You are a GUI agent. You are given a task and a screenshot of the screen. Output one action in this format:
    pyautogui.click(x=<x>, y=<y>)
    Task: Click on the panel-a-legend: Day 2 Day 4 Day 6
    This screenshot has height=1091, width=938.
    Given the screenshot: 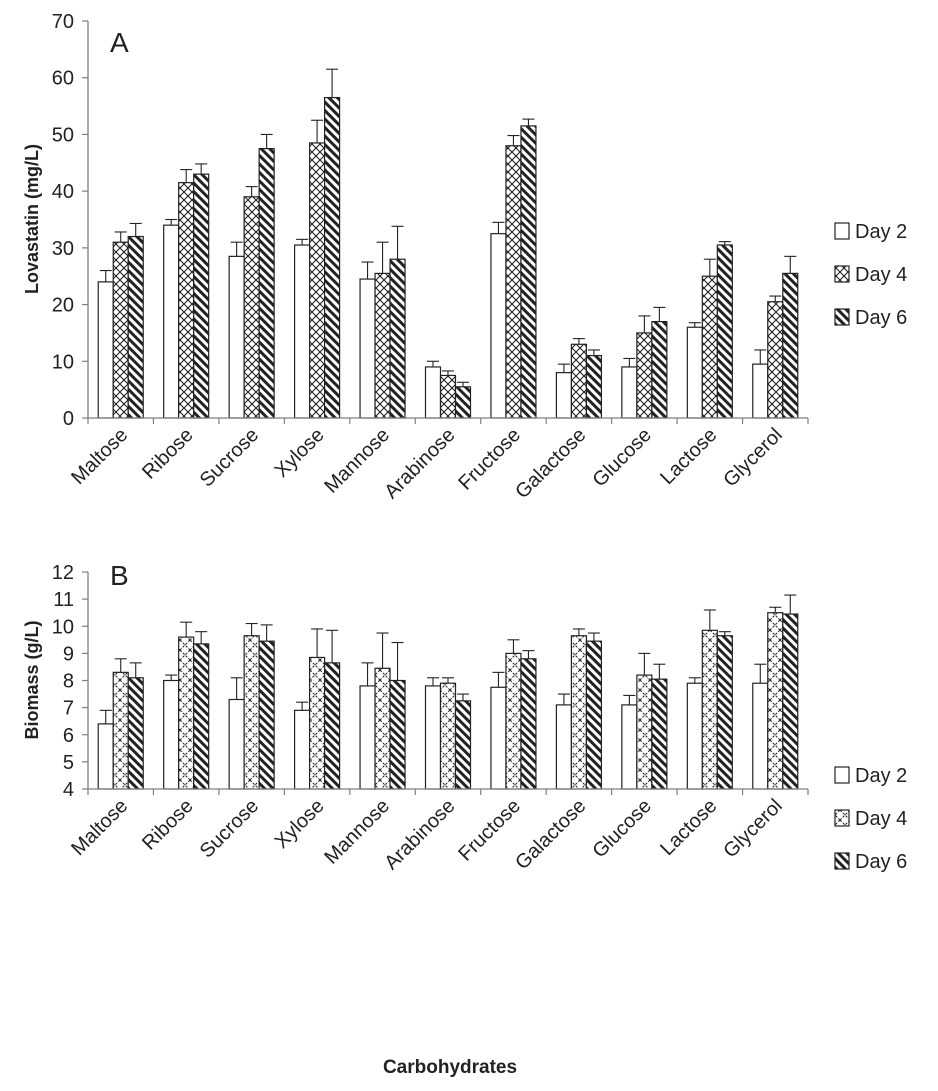 What is the action you would take?
    pyautogui.click(x=870, y=275)
    